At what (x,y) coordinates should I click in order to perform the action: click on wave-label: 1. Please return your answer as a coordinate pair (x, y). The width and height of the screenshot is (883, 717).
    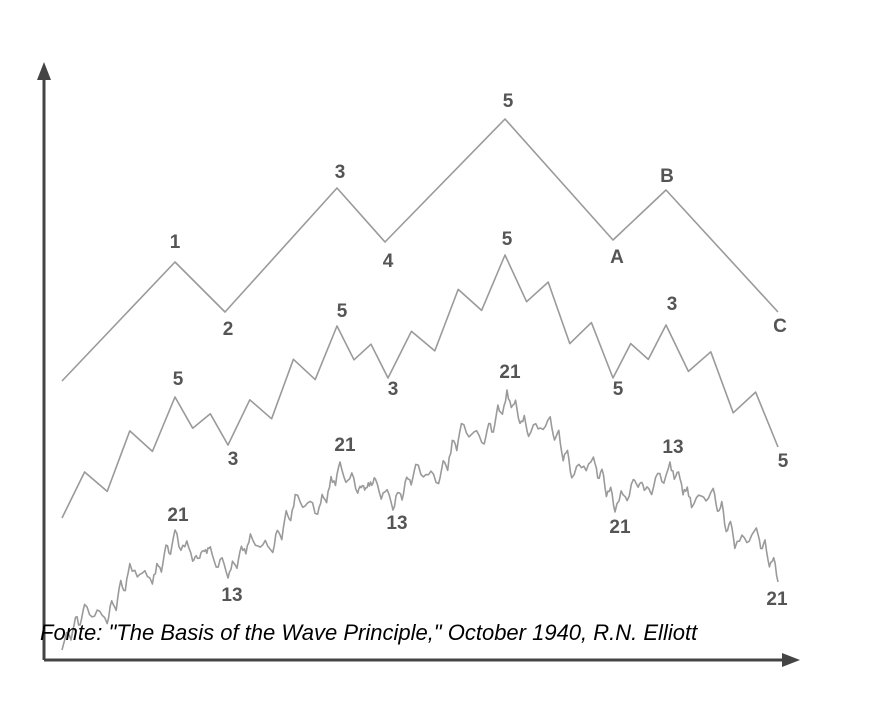
    Looking at the image, I should click on (175, 242).